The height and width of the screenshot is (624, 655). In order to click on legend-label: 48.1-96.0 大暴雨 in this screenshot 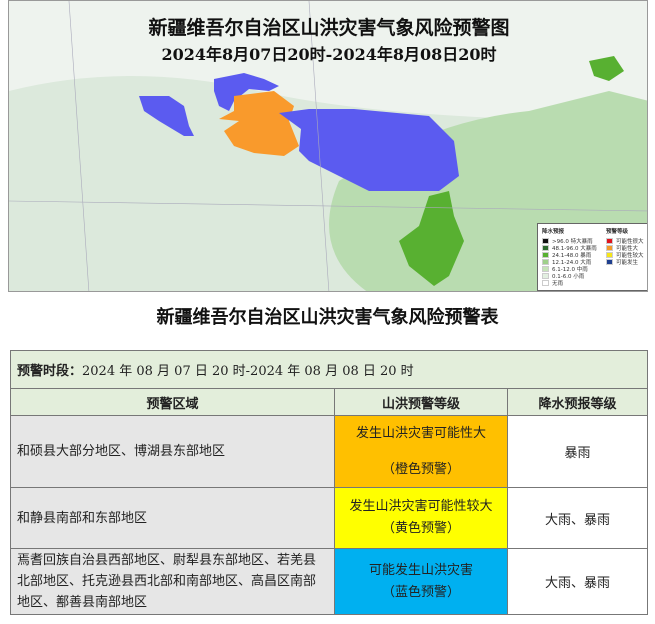, I will do `click(574, 248)`.